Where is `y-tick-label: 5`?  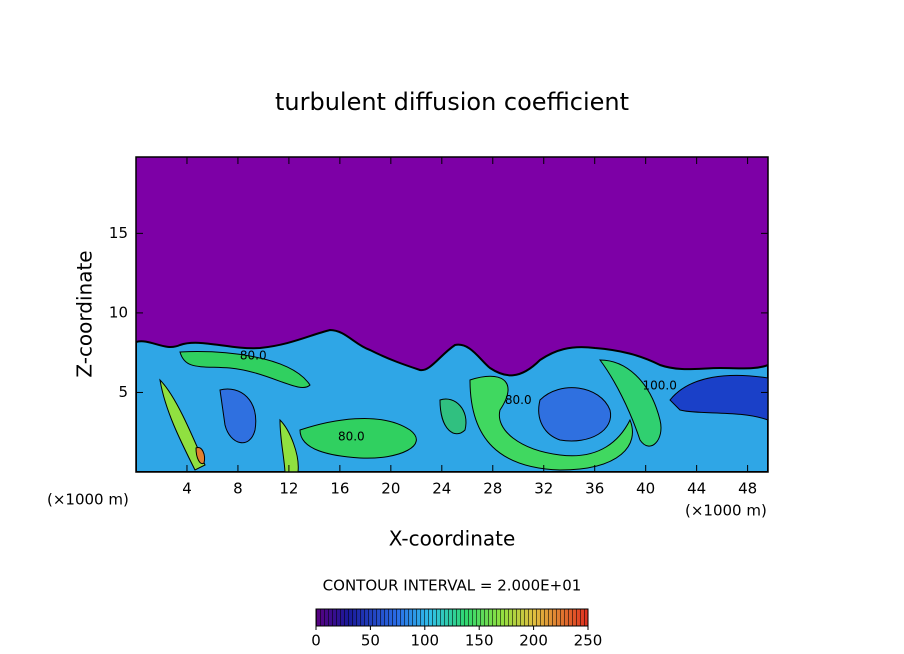
y-tick-label: 5 is located at coordinates (123, 392).